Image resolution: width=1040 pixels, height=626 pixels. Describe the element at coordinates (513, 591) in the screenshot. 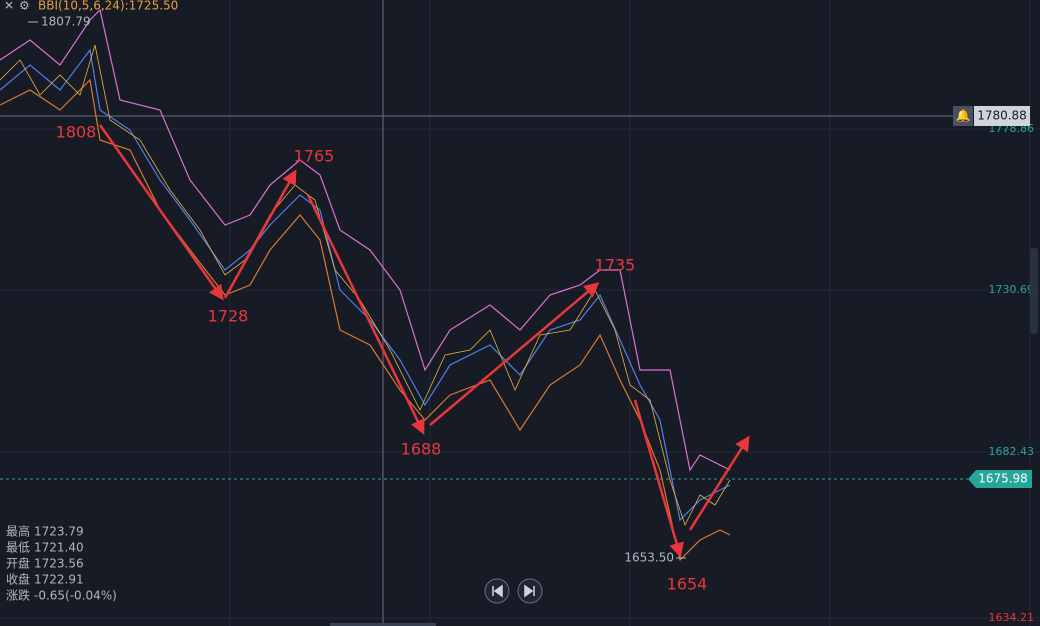

I see `playback-controls` at that location.